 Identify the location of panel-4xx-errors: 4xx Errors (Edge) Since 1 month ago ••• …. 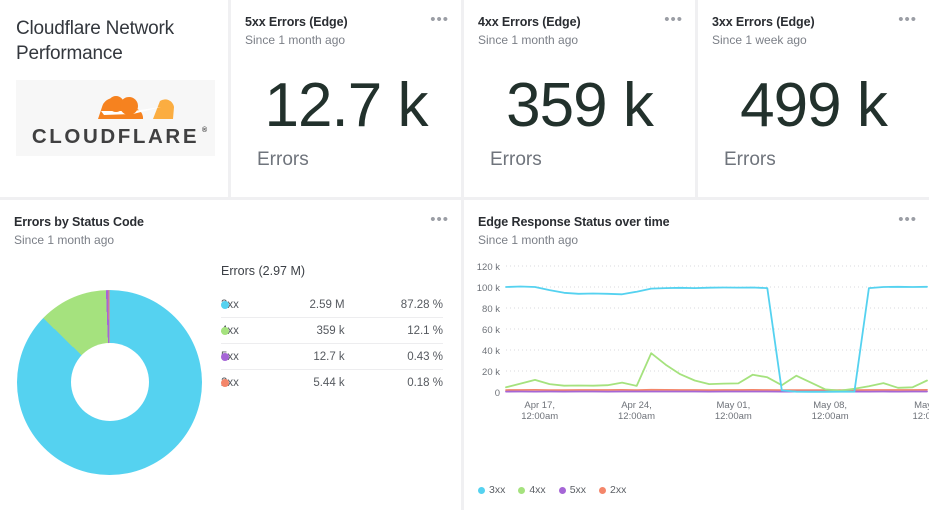
(581, 100).